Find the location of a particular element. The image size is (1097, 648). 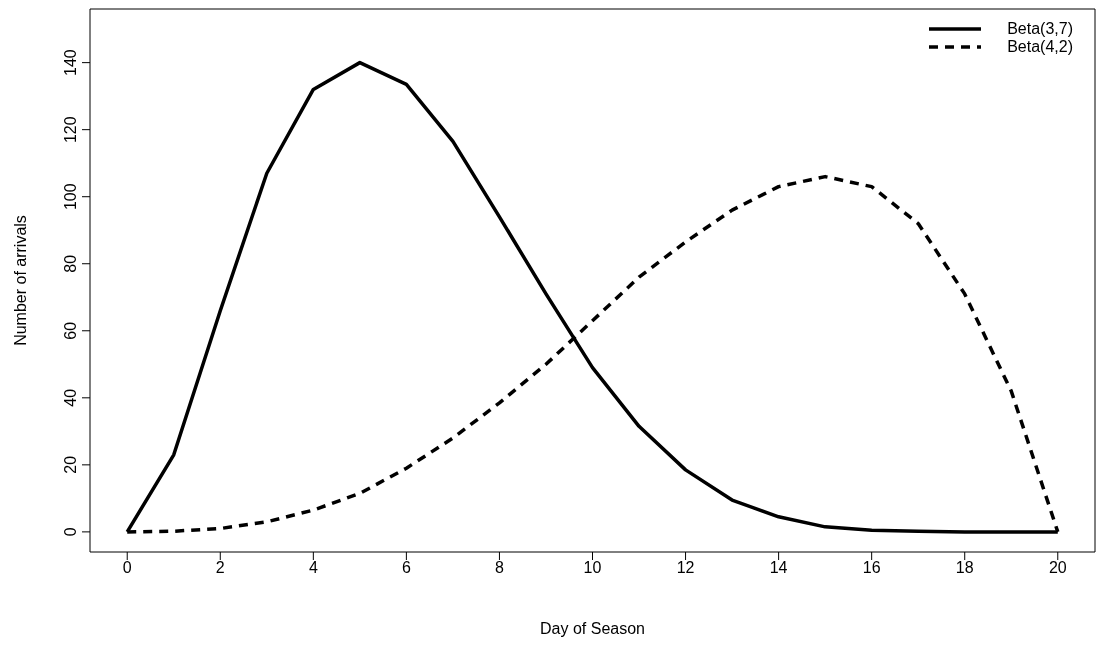

x-tick-label: 16 is located at coordinates (871, 568).